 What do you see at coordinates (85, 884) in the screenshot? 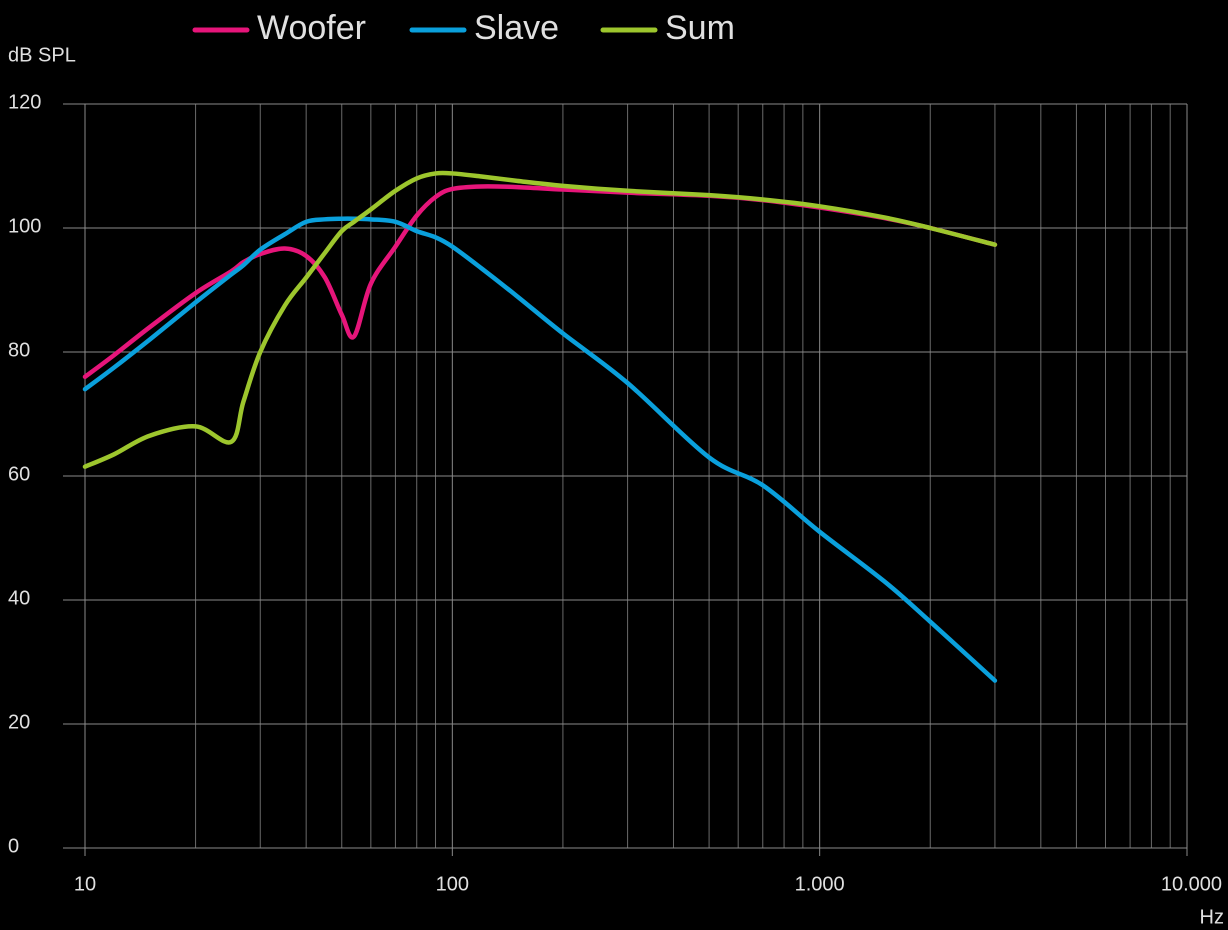
I see `x-tick-label: 10` at bounding box center [85, 884].